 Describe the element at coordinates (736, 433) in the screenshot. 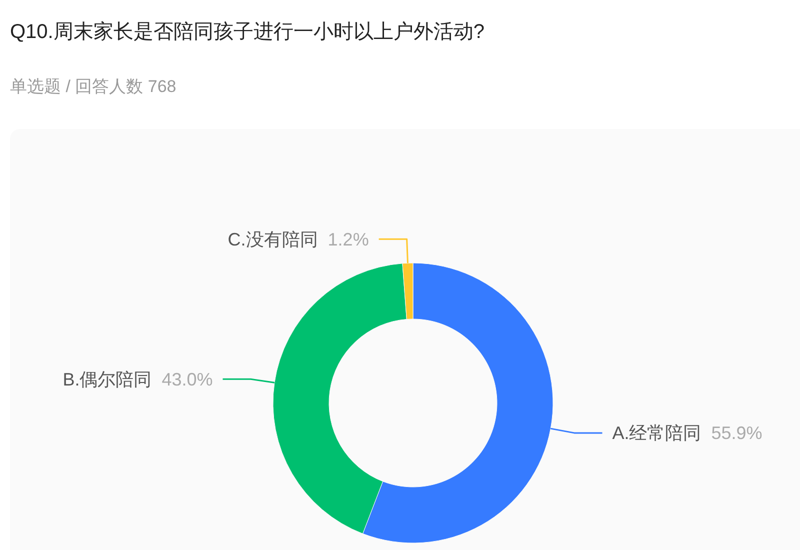

I see `data-label: 55.9%` at that location.